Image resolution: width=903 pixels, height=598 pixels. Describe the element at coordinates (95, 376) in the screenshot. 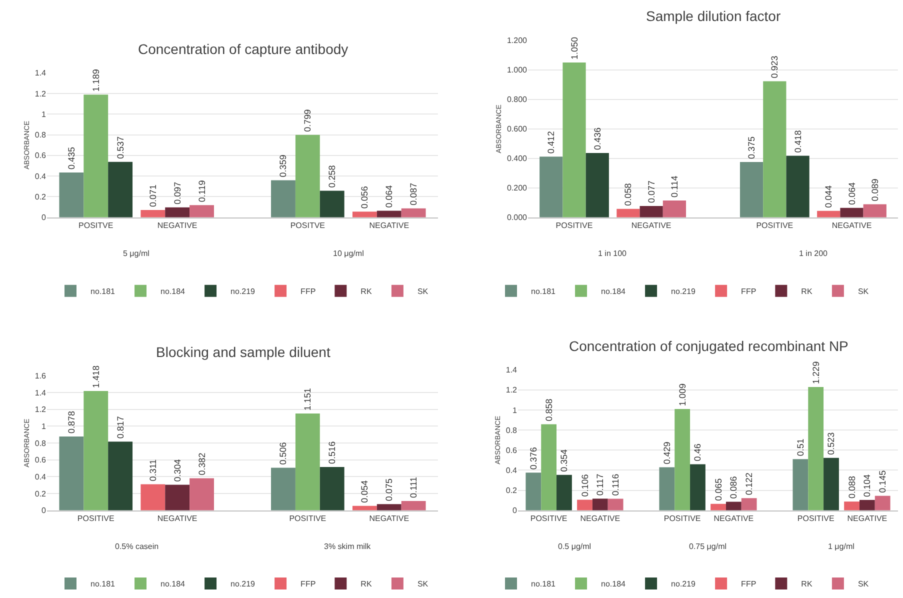

I see `data-label: 1.418` at that location.